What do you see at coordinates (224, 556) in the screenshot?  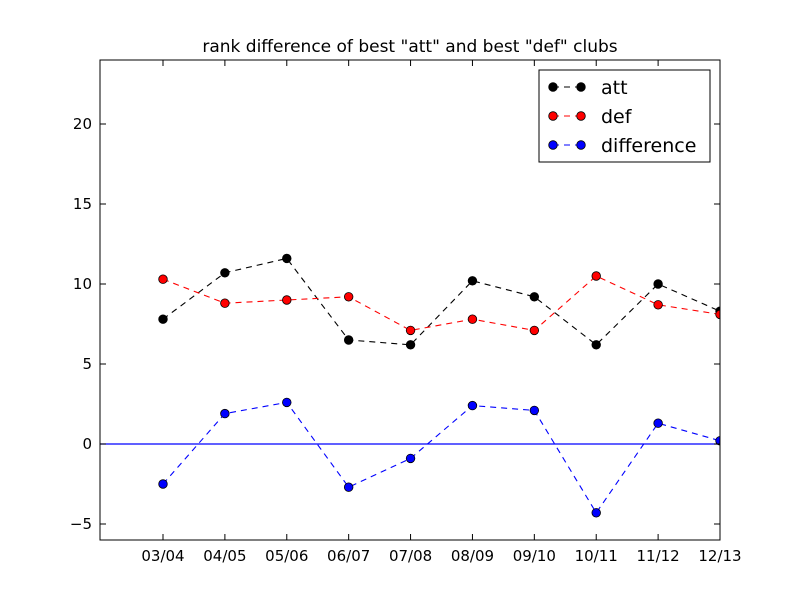 I see `x-tick-label: 04/05` at bounding box center [224, 556].